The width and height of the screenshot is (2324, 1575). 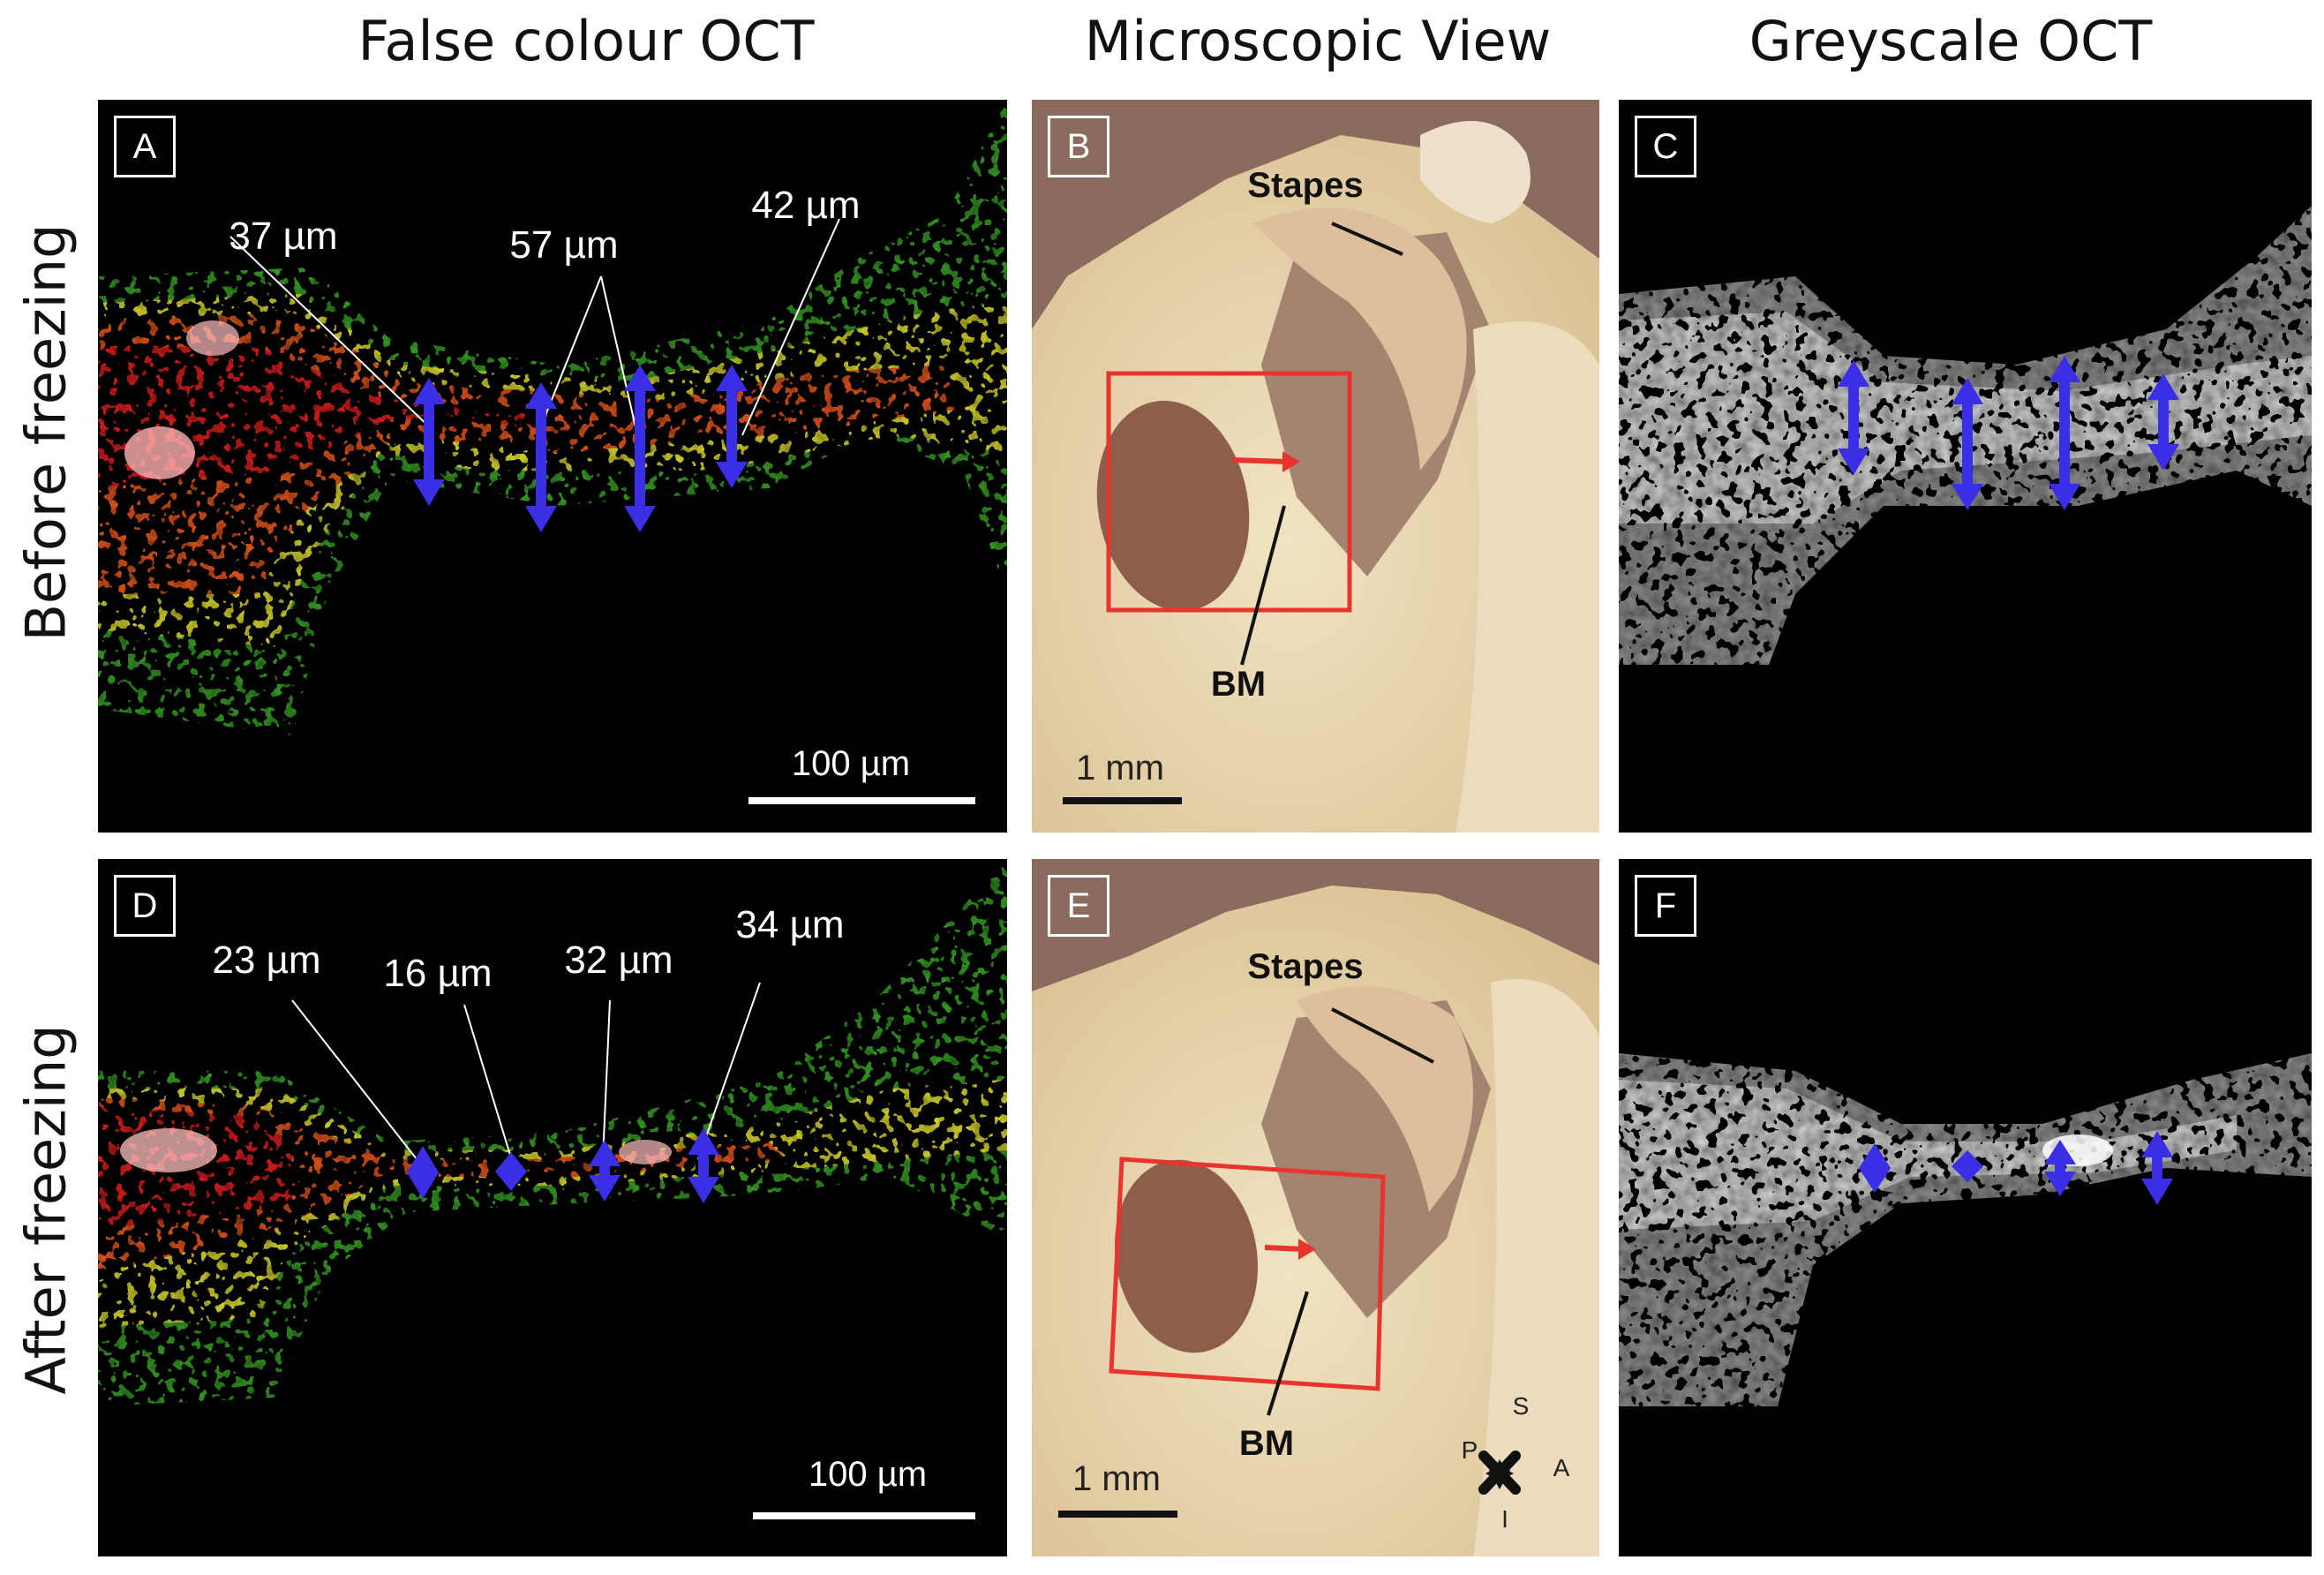 What do you see at coordinates (868, 1474) in the screenshot?
I see `scale-bar-label-d: 100 µm` at bounding box center [868, 1474].